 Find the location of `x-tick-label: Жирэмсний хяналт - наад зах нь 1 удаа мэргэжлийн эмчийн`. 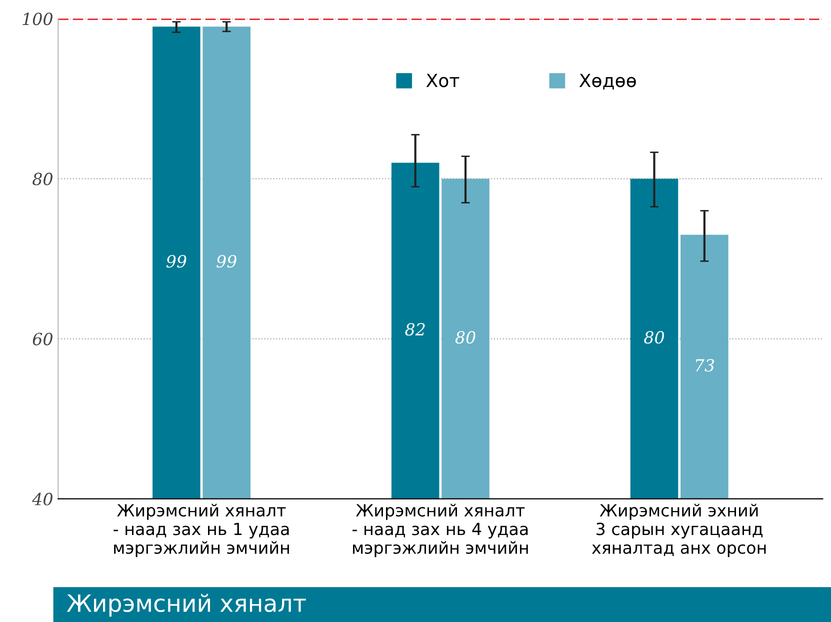

x-tick-label: Жирэмсний хяналт - наад зах нь 1 удаа мэргэжлийн эмчийн is located at coordinates (201, 531).